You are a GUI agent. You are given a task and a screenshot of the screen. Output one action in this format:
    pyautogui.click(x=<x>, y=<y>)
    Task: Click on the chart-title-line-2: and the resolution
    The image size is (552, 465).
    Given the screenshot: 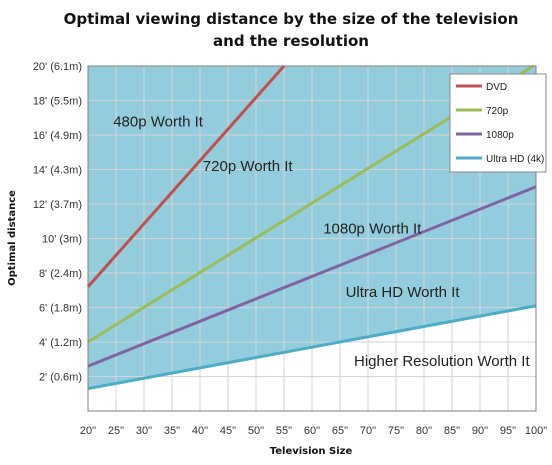 What is the action you would take?
    pyautogui.click(x=291, y=41)
    